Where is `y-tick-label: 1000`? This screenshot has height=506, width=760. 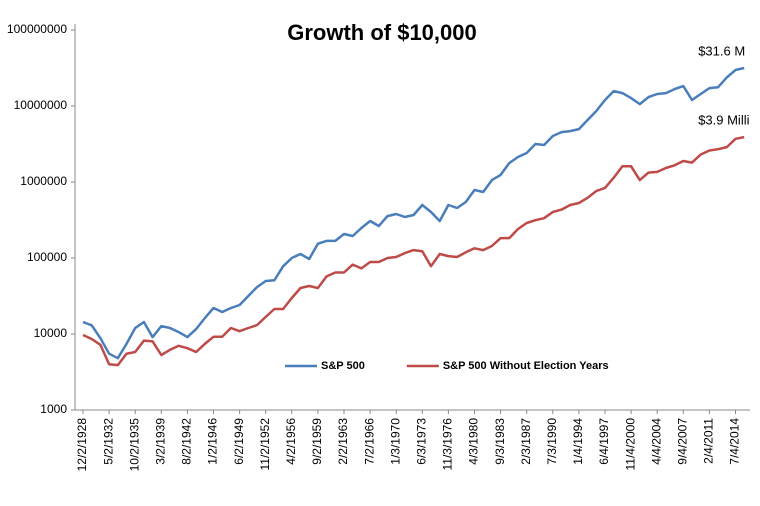 y-tick-label: 1000 is located at coordinates (53, 409).